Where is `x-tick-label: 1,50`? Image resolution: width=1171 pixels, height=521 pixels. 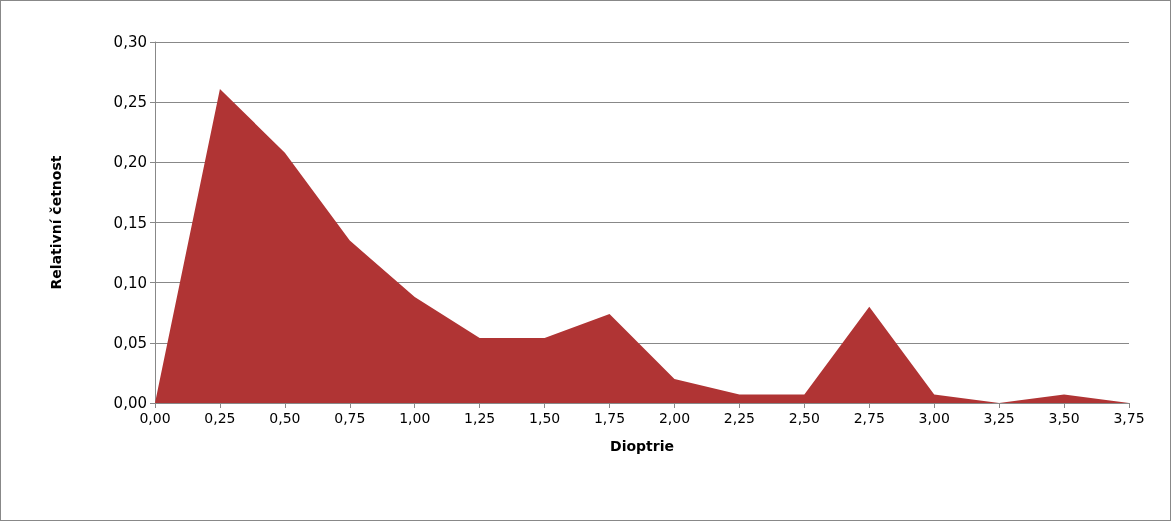
x-tick-label: 1,50 is located at coordinates (545, 418).